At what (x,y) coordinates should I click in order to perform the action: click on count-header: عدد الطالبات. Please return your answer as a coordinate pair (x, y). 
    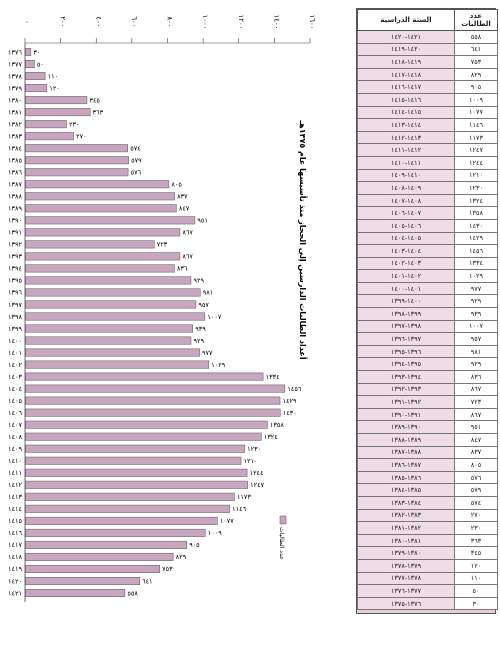
    Looking at the image, I should click on (476, 20).